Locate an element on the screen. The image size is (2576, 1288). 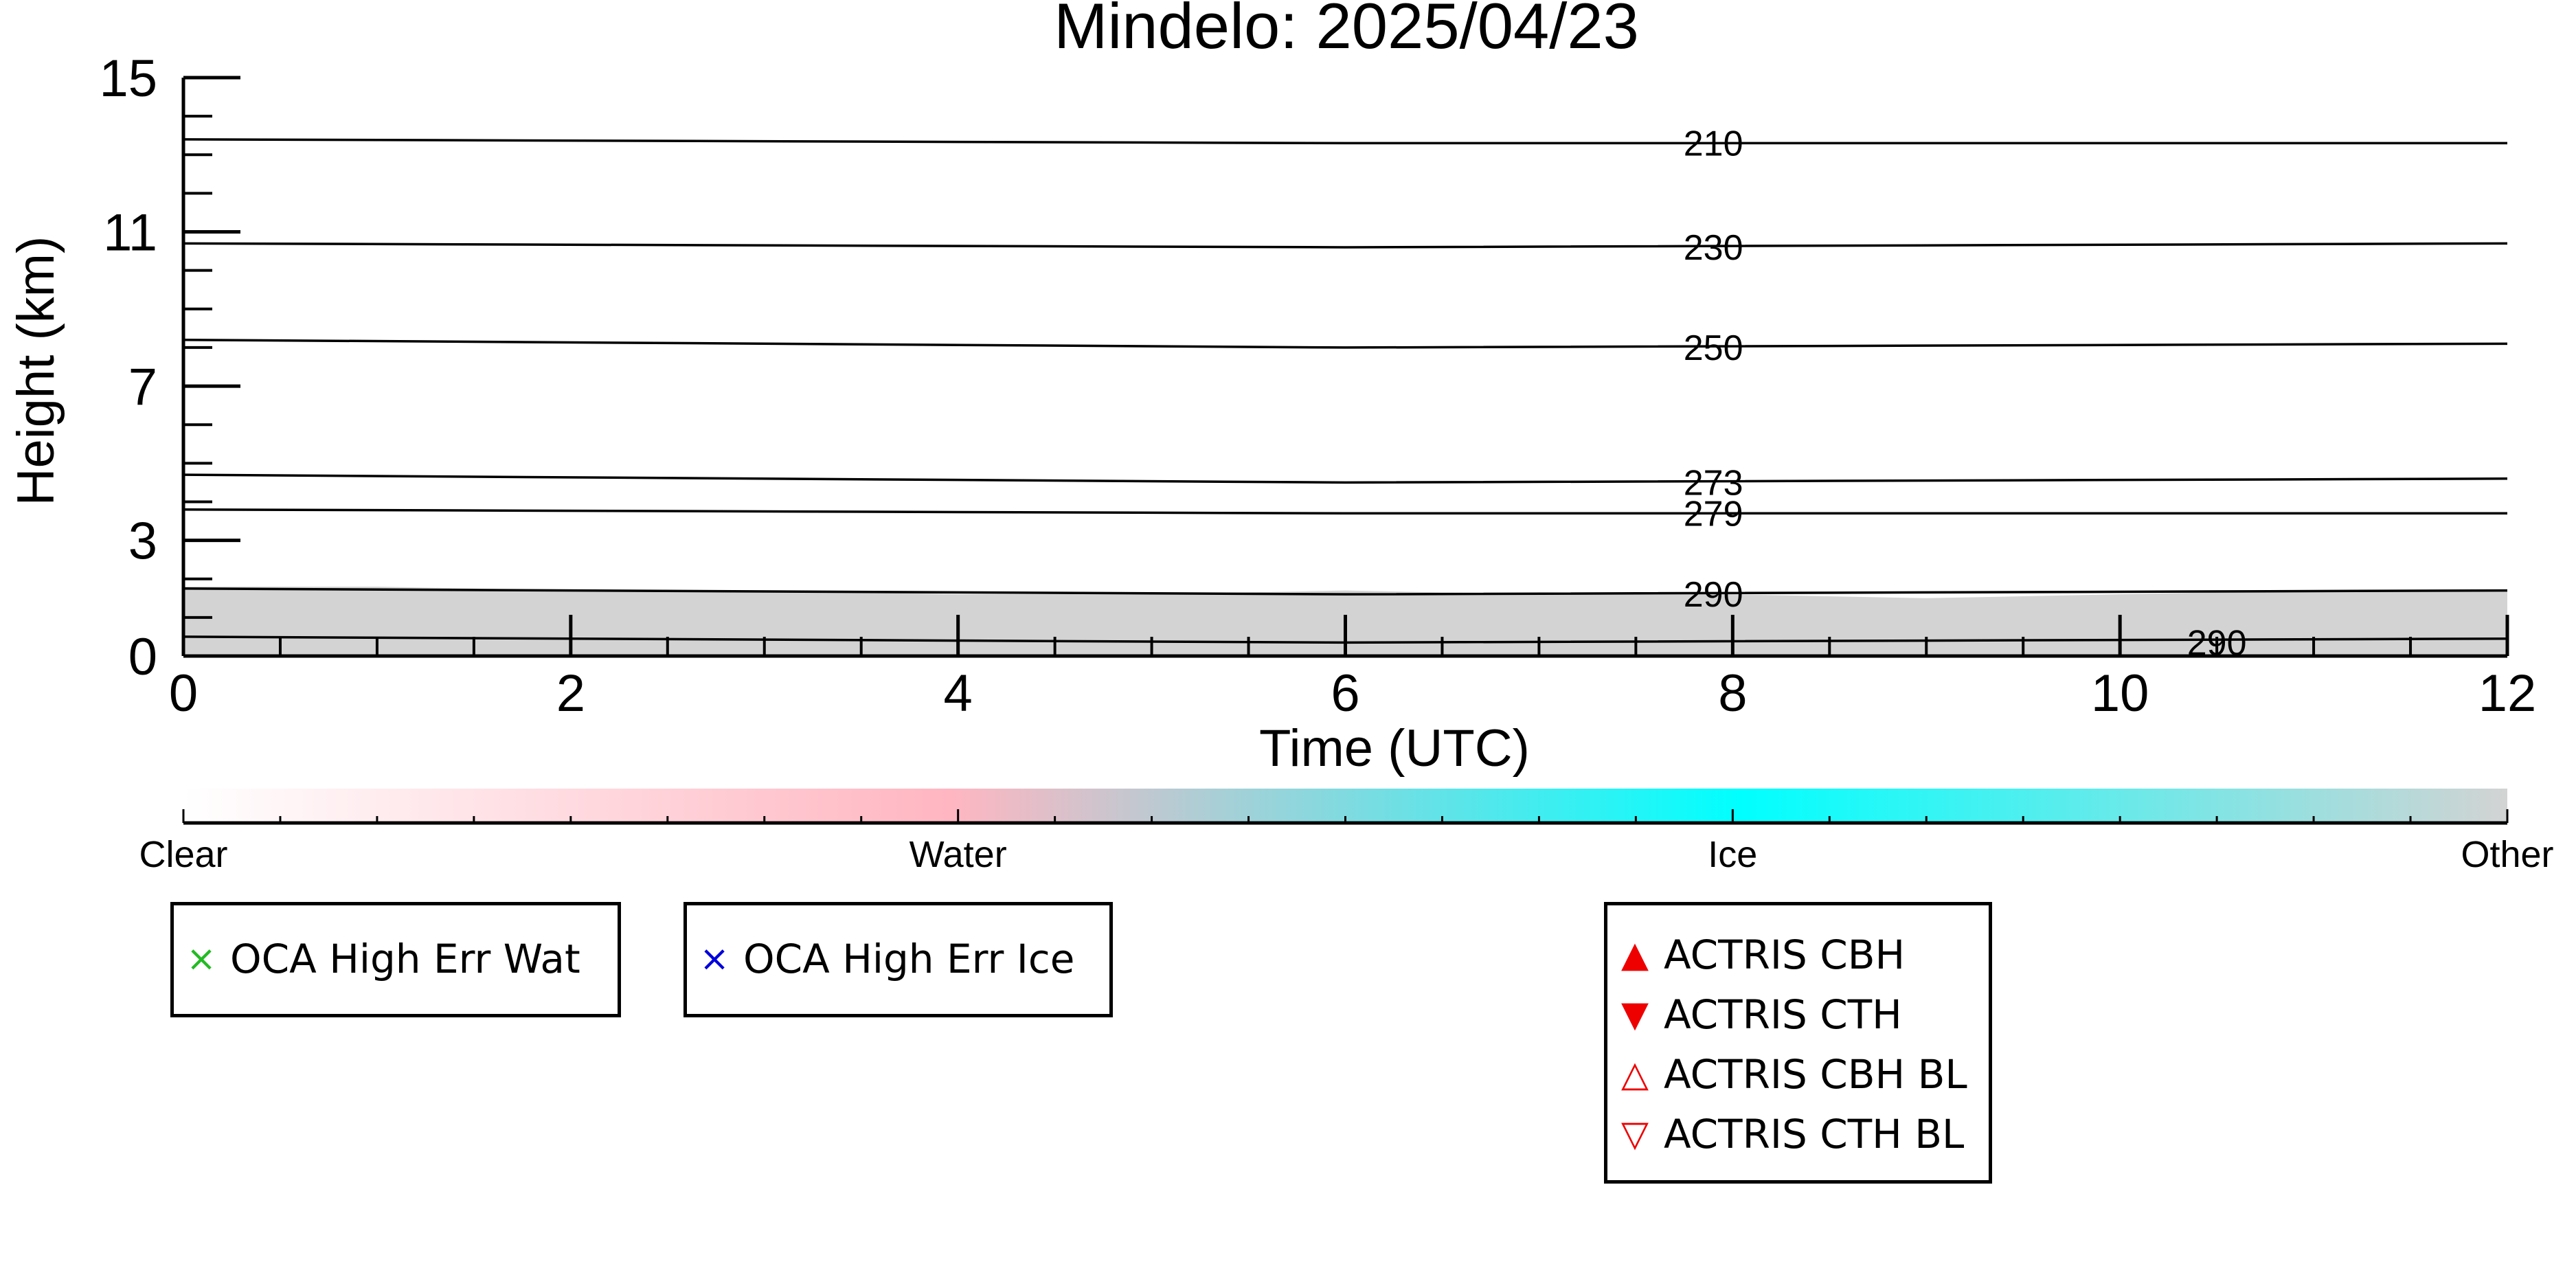
contour-label: 273 is located at coordinates (1713, 483).